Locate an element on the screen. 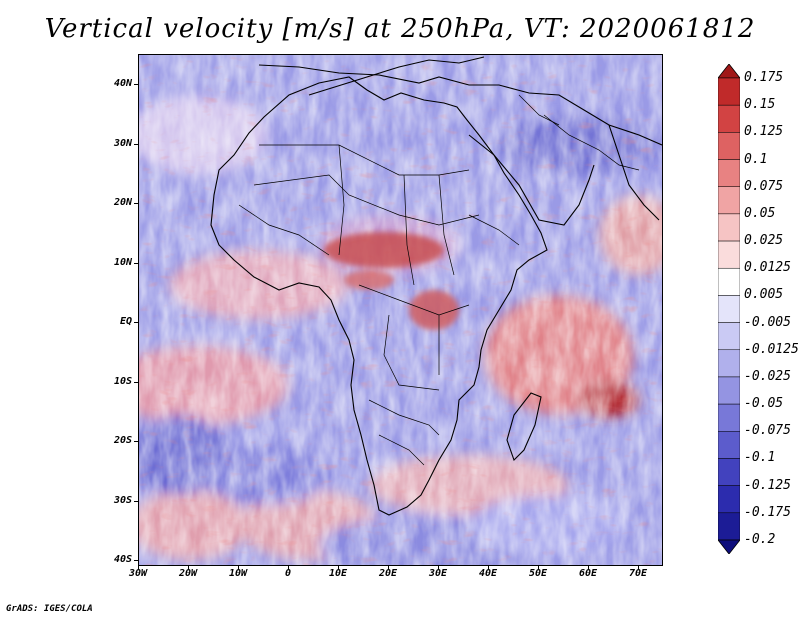 The image size is (800, 618). lat-label: 30S is located at coordinates (122, 500).